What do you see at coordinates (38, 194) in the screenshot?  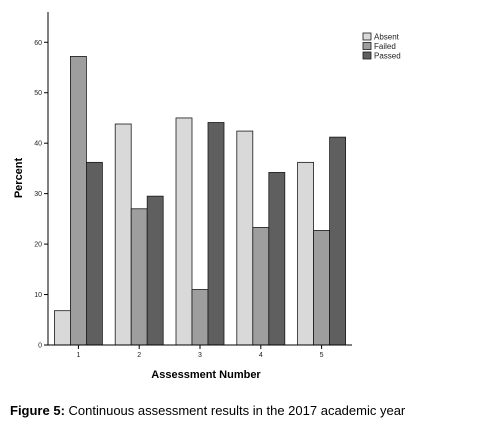 I see `y-tick-label: 30` at bounding box center [38, 194].